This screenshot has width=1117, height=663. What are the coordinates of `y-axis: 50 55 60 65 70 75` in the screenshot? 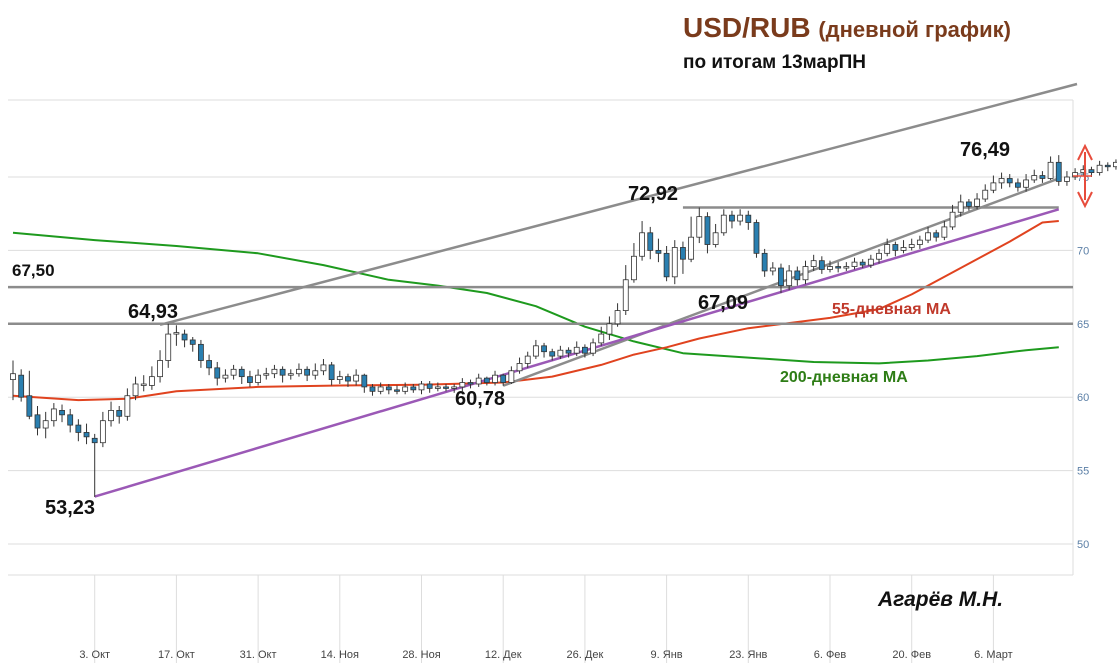 It's located at (1083, 361).